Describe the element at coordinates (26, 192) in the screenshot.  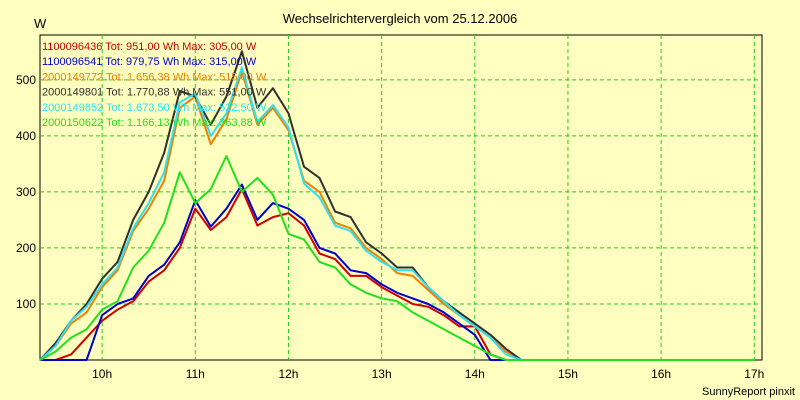
I see `y-tick-label: 300` at that location.